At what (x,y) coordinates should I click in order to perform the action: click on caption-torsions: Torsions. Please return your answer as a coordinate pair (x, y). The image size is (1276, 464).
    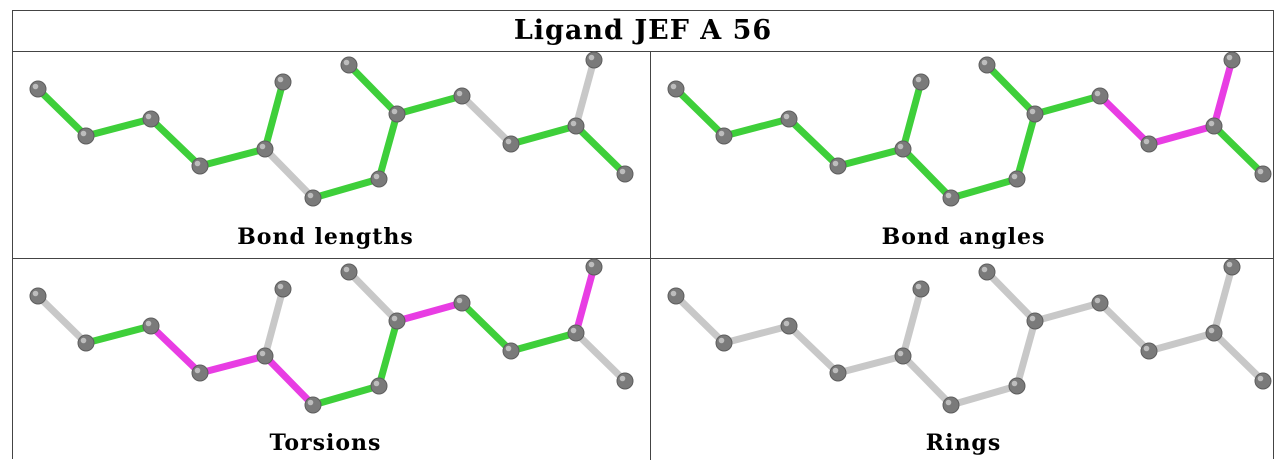
    Looking at the image, I should click on (325, 443).